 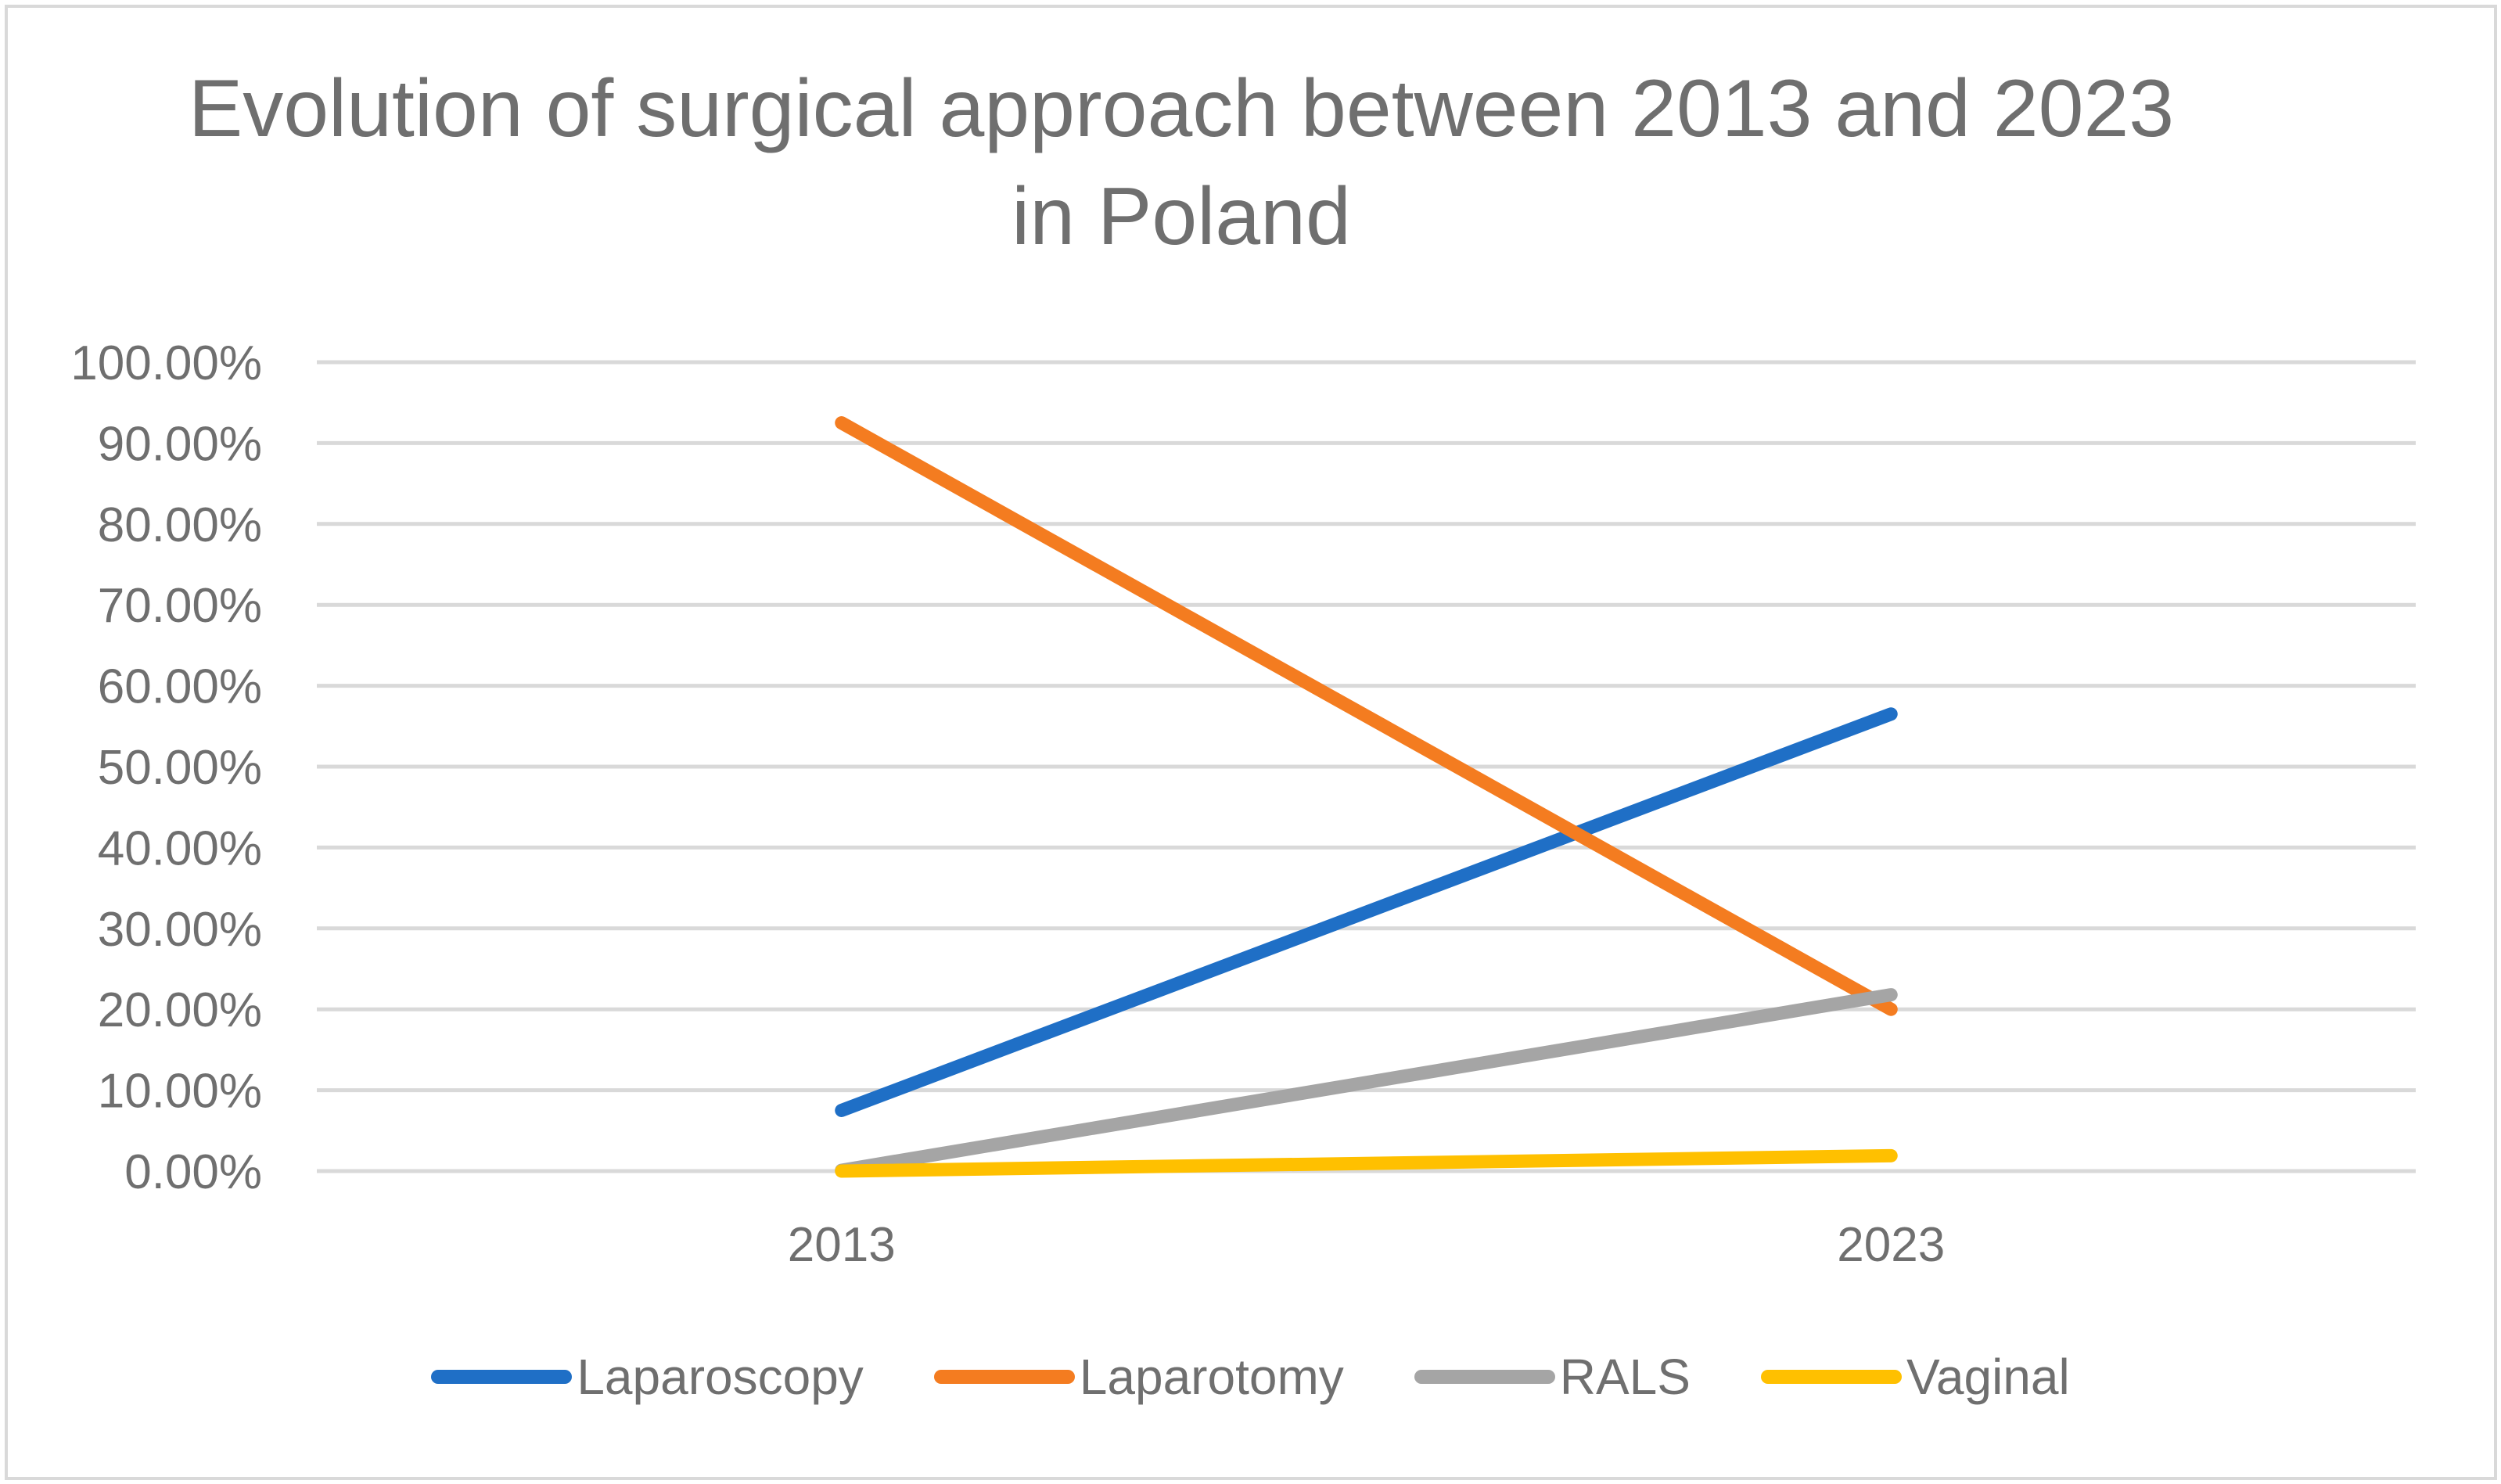 What do you see at coordinates (1891, 1245) in the screenshot?
I see `x-tick-label: 2023` at bounding box center [1891, 1245].